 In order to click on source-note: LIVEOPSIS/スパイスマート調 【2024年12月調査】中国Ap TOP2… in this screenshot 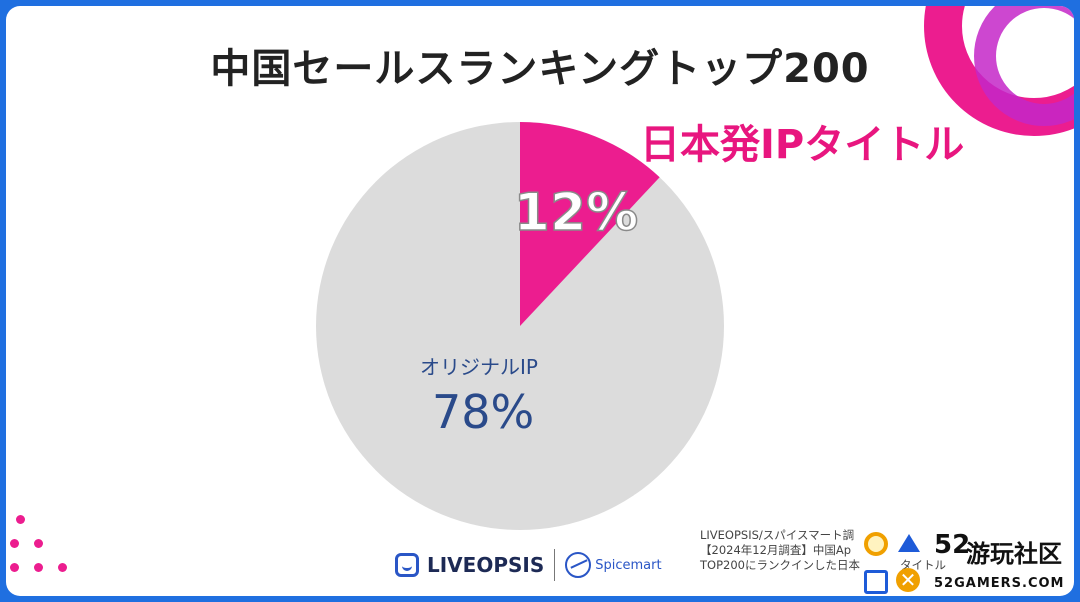, I will do `click(823, 550)`.